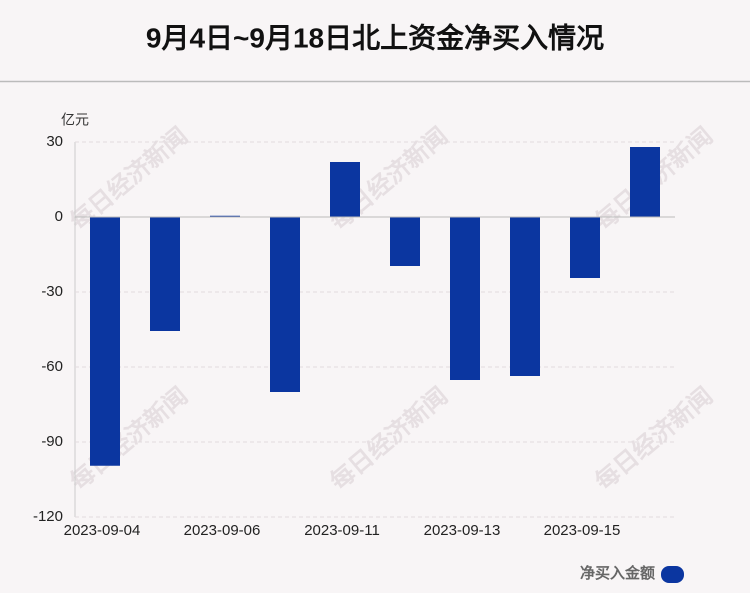  What do you see at coordinates (52, 366) in the screenshot?
I see `y-tick-label: -60` at bounding box center [52, 366].